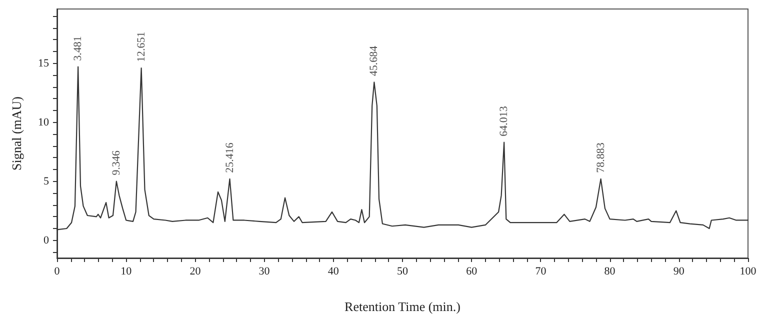  What do you see at coordinates (610, 272) in the screenshot?
I see `x-tick-label: 80` at bounding box center [610, 272].